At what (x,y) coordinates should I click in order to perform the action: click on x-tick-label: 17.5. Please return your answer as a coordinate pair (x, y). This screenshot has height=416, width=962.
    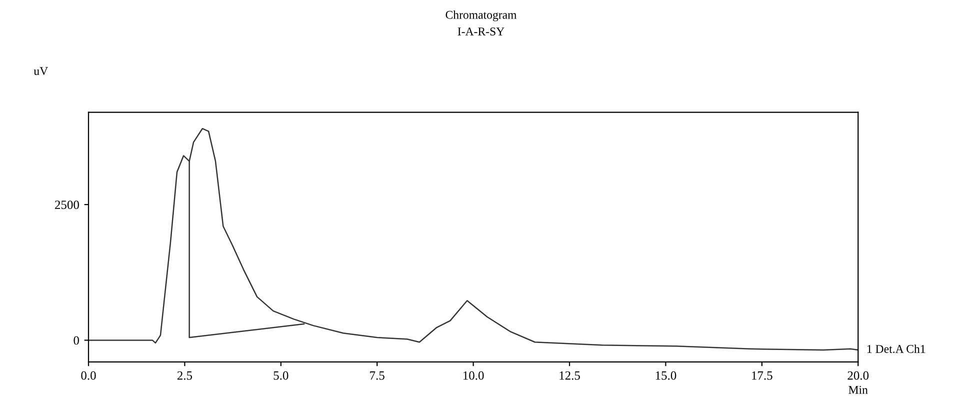
    Looking at the image, I should click on (762, 375).